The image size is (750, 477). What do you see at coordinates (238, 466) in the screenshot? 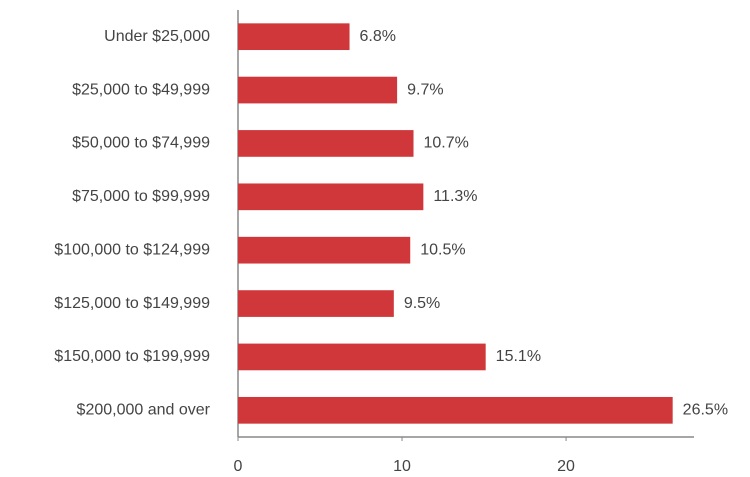
I see `x-tick-label: 0` at bounding box center [238, 466].